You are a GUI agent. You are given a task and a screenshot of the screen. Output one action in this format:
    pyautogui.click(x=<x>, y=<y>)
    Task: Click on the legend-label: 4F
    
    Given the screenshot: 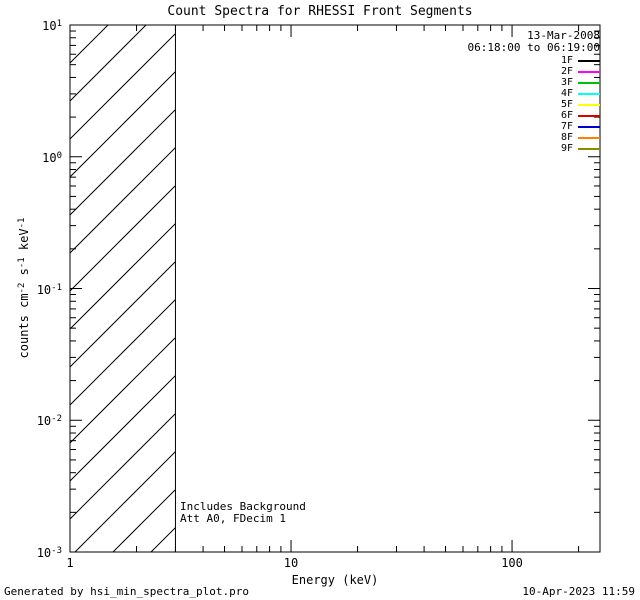 What is the action you would take?
    pyautogui.click(x=566, y=93)
    